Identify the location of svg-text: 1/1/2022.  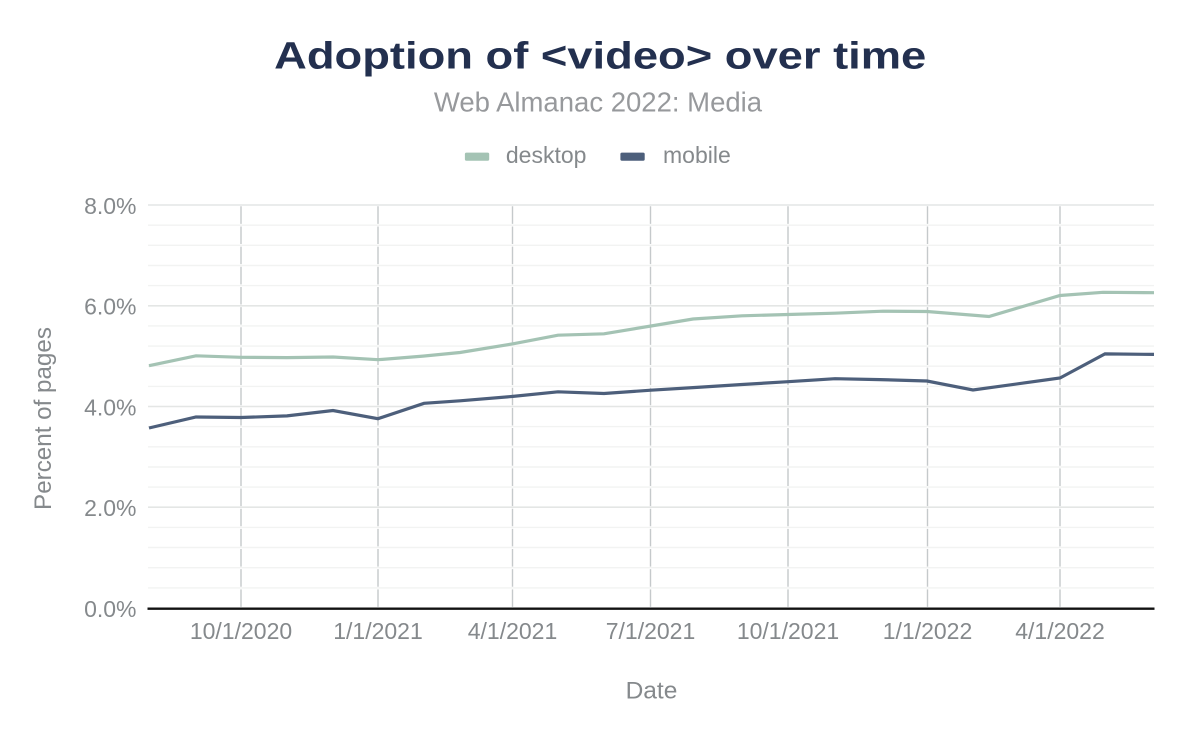
(928, 631).